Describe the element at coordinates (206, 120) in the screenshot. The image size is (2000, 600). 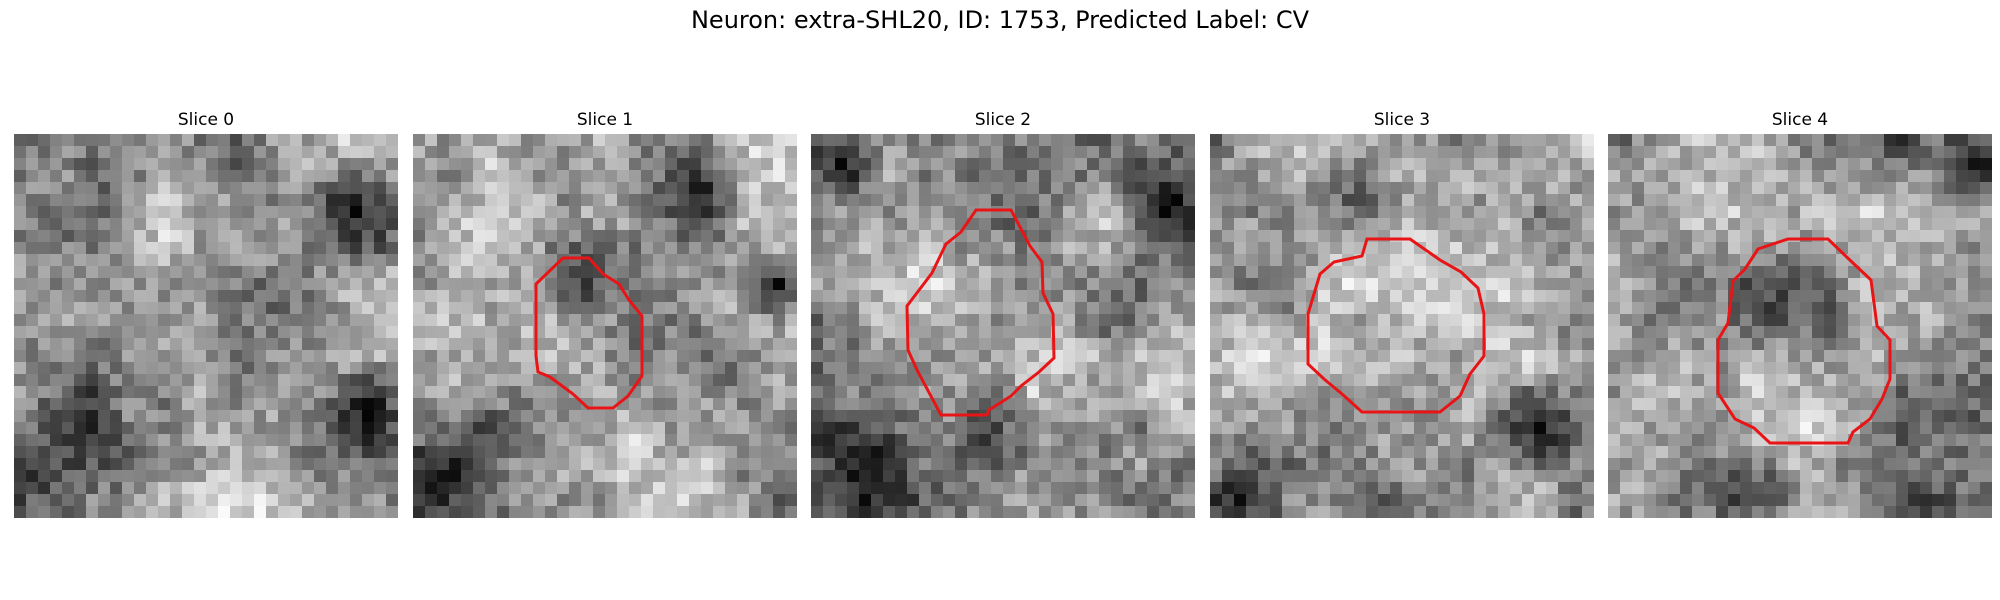
I see `slice-title: Slice 0` at that location.